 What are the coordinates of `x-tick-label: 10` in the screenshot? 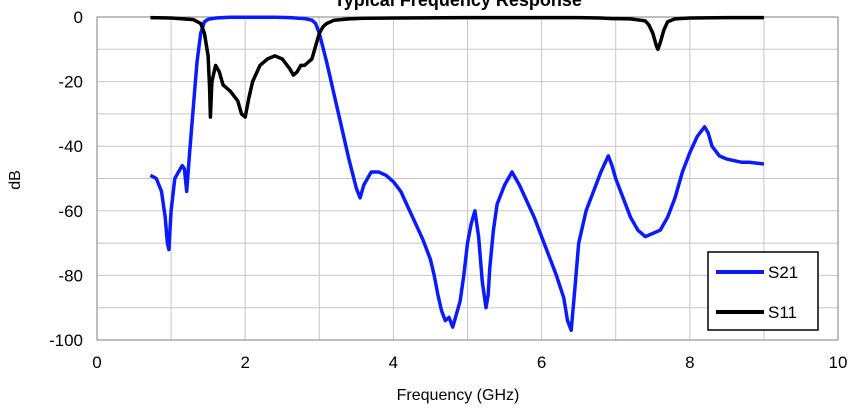 It's located at (838, 362).